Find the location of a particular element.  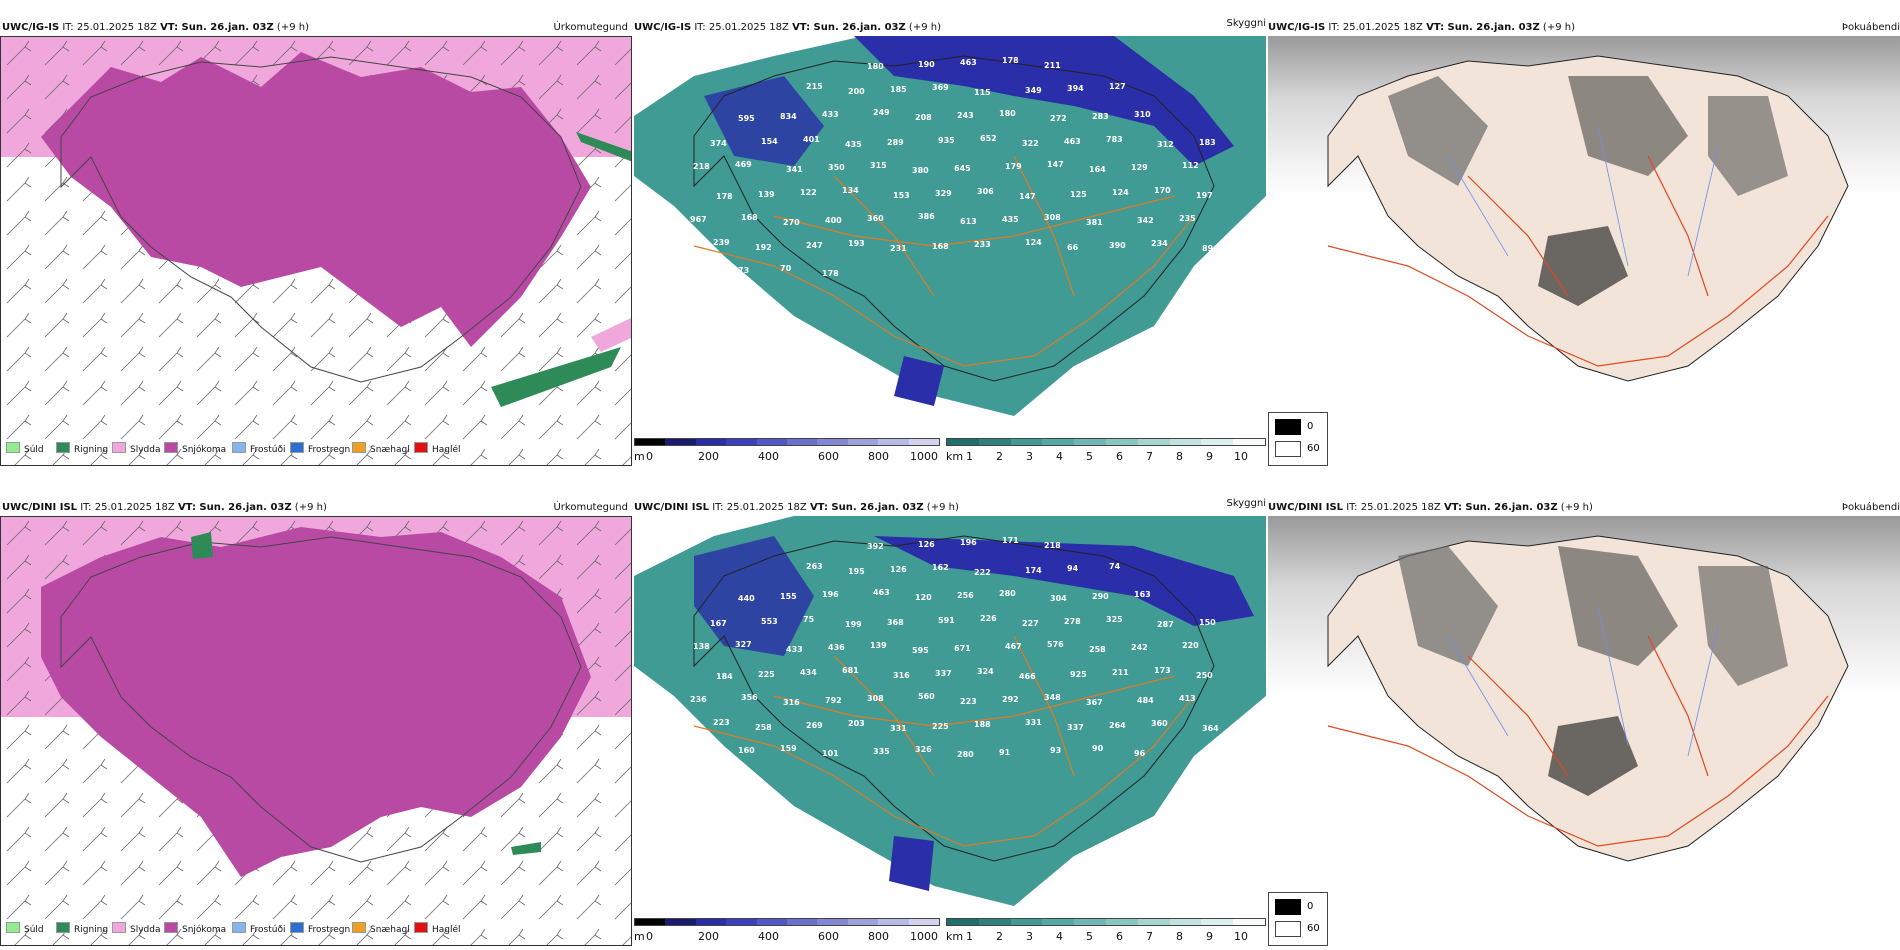

ceiling-value-label: 324 is located at coordinates (985, 671).